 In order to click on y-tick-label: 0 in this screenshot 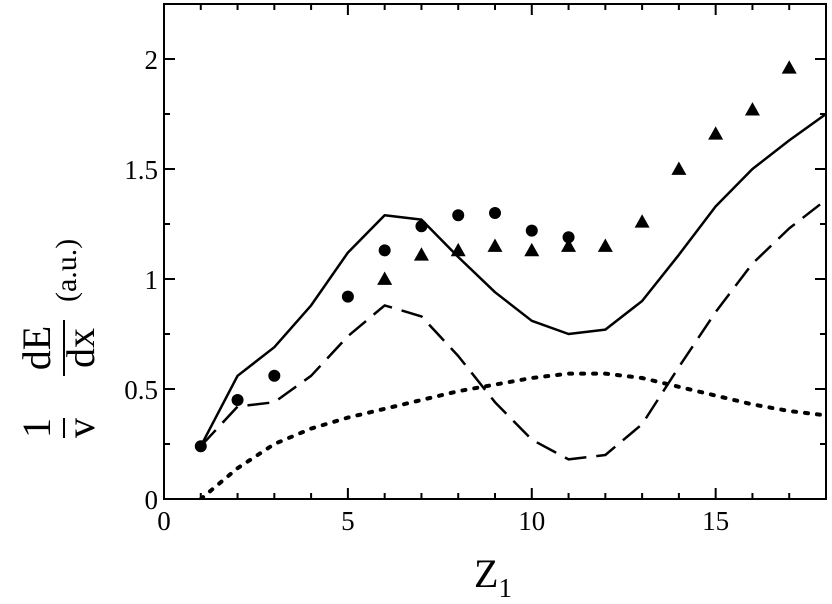, I will do `click(152, 500)`.